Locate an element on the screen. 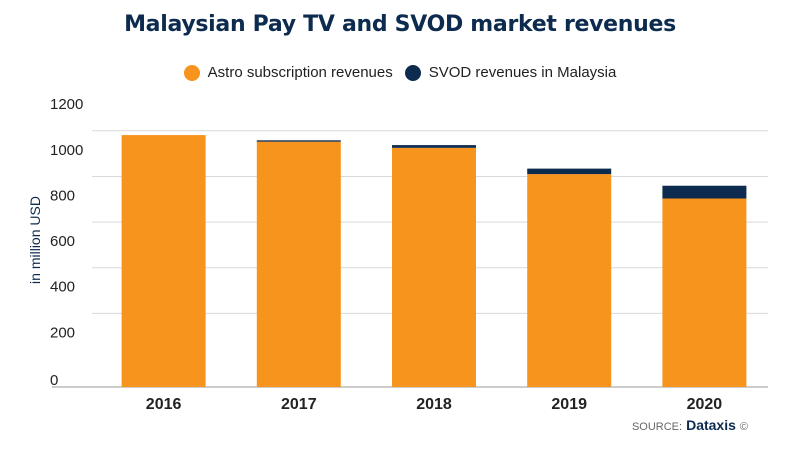 The width and height of the screenshot is (800, 450). y-axis-title: in million USD is located at coordinates (35, 240).